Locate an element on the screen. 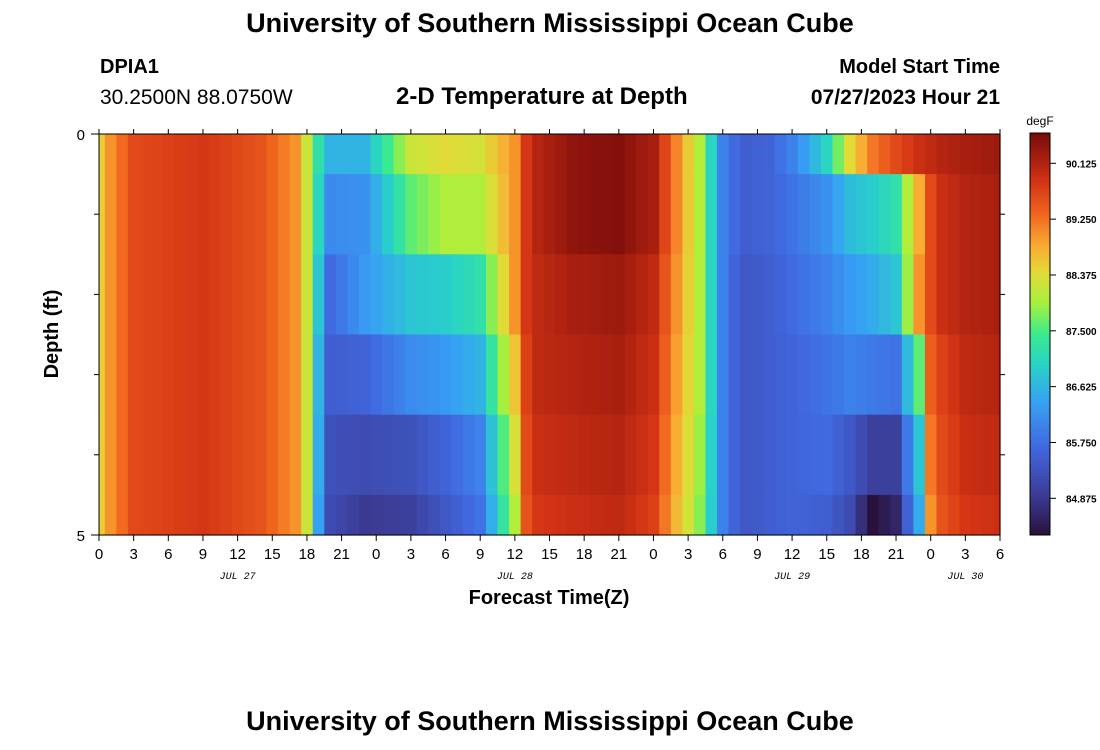 The image size is (1100, 750). station-coordinates: 30.2500N 88.0750W is located at coordinates (196, 97).